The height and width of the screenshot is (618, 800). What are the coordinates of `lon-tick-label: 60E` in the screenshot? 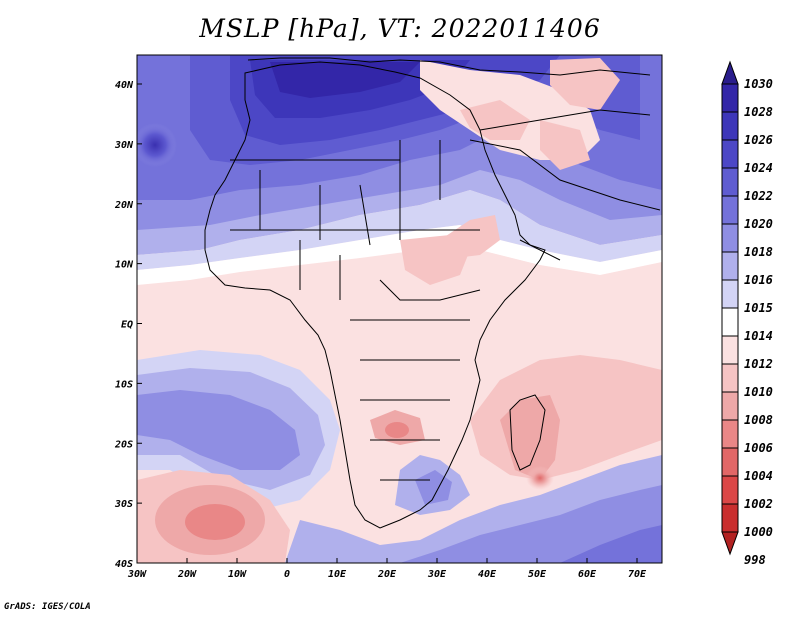 It's located at (587, 574).